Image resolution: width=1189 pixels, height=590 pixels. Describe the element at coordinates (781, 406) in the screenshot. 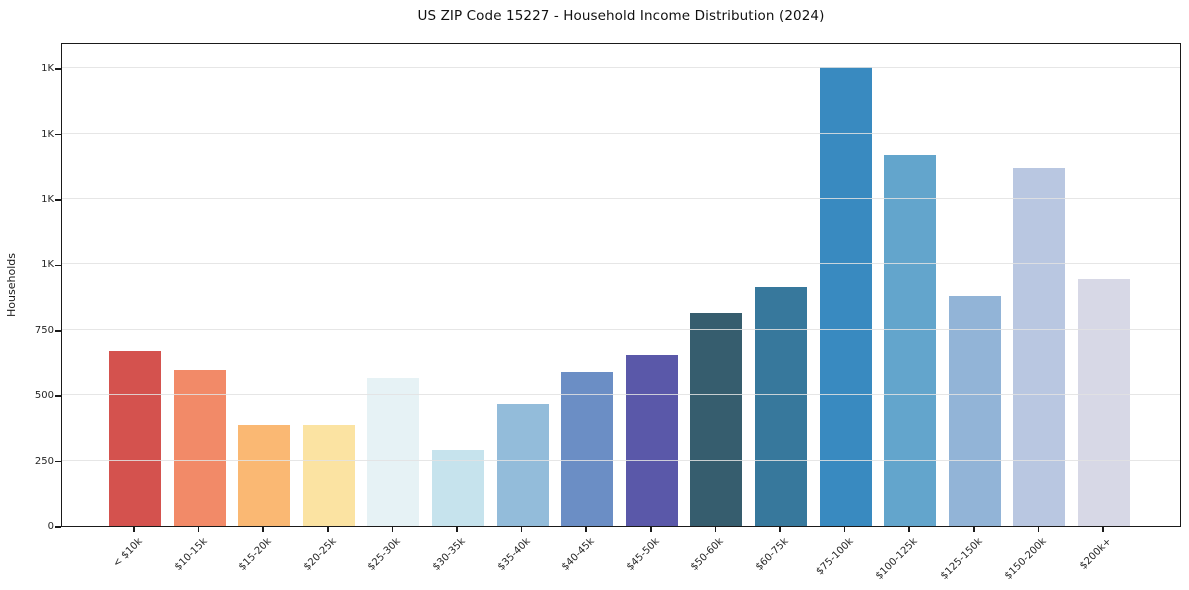

I see `bar-$60-75k` at that location.